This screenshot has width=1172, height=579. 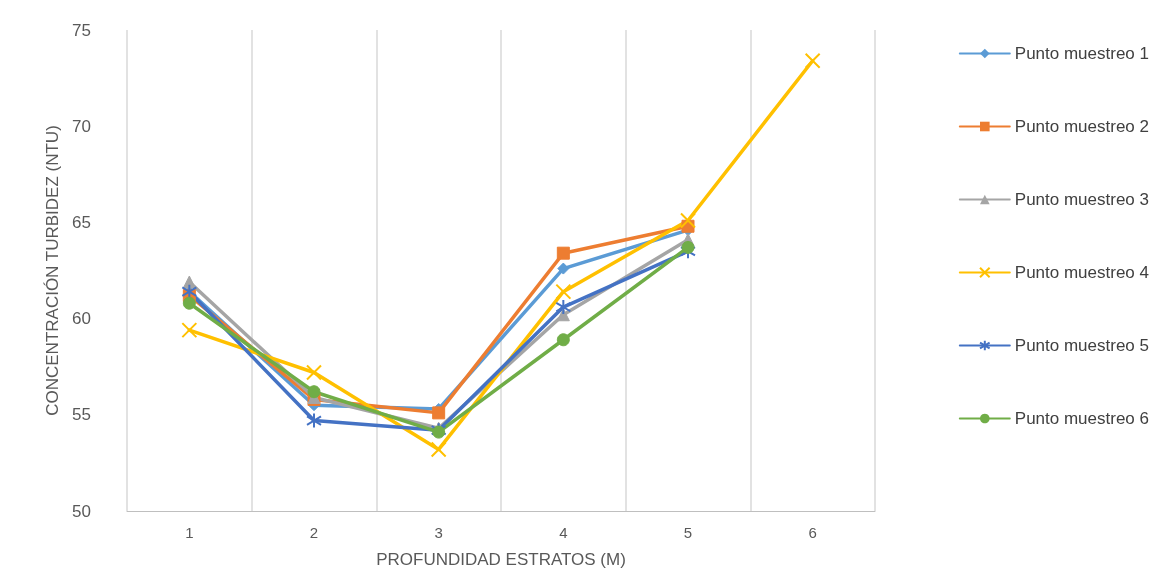 I want to click on y-tick-label: 75, so click(x=81, y=30).